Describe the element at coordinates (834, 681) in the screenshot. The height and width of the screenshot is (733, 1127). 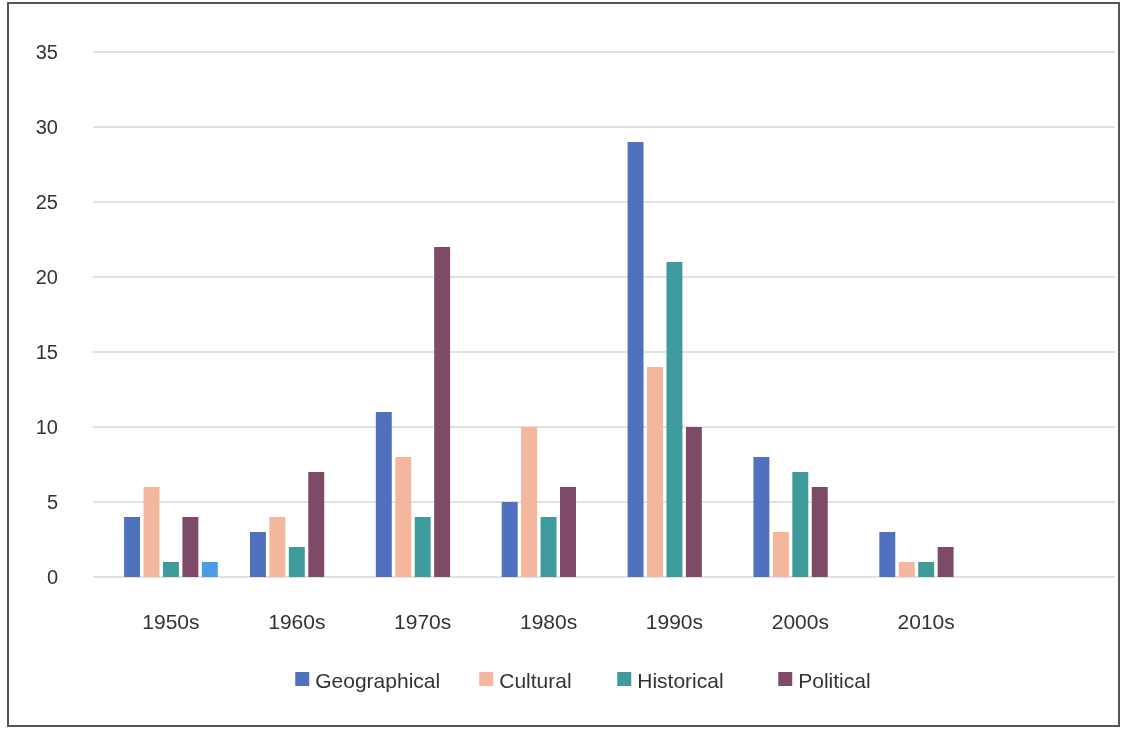
I see `legend-label: Political` at that location.